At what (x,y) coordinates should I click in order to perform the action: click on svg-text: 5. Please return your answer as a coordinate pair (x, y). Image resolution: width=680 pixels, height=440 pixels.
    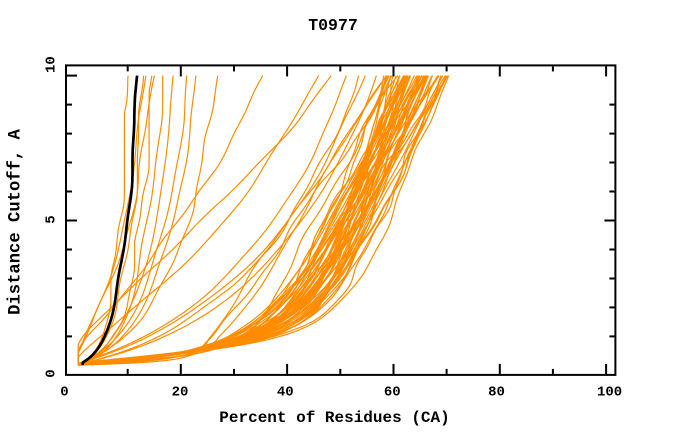
    Looking at the image, I should click on (52, 219).